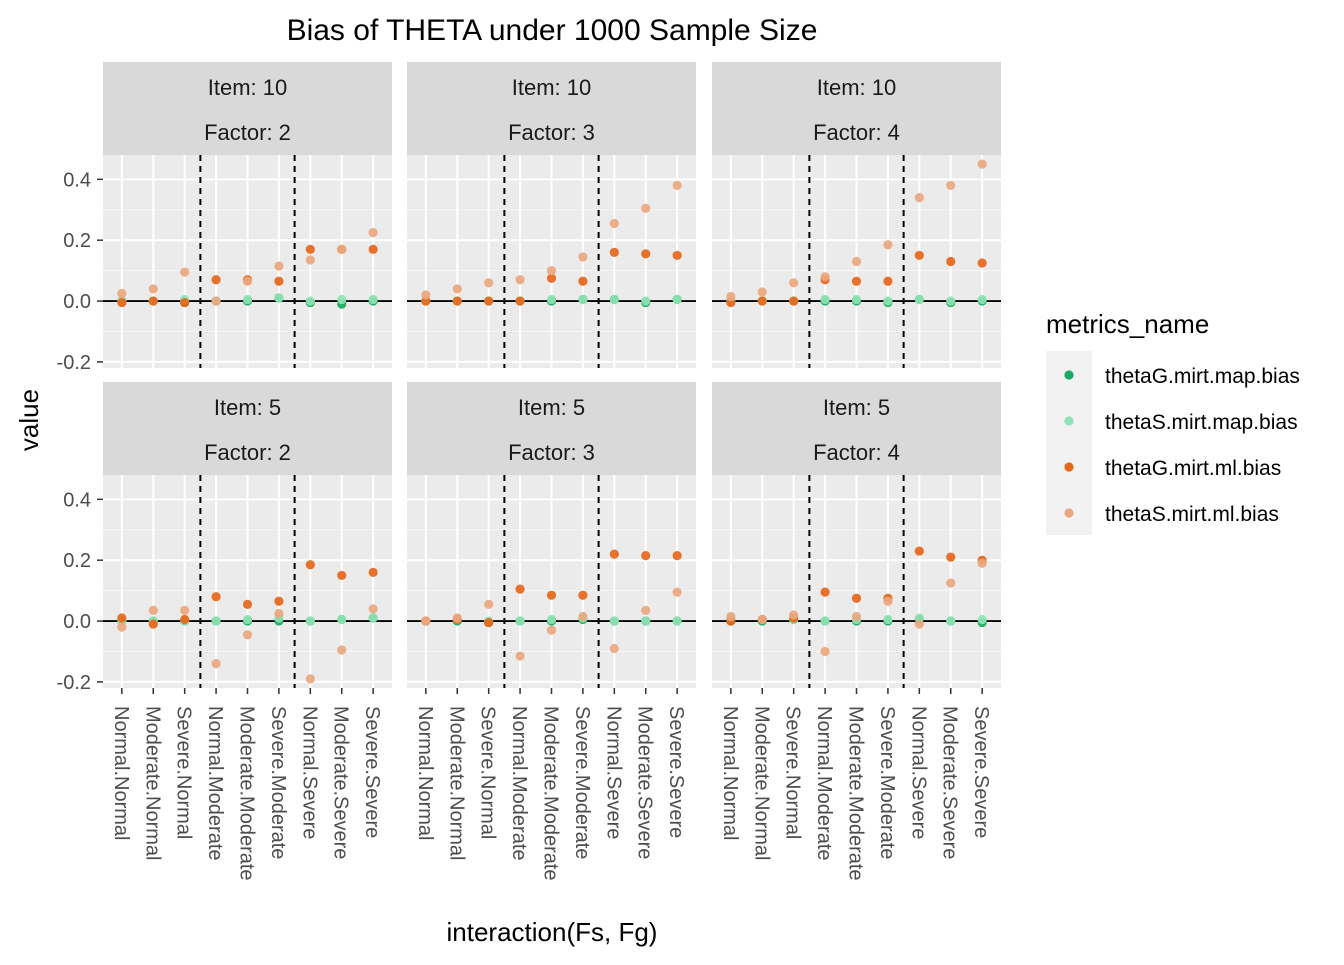  What do you see at coordinates (1192, 514) in the screenshot?
I see `legend-entry-label: thetaS.mirt.ml.bias` at bounding box center [1192, 514].